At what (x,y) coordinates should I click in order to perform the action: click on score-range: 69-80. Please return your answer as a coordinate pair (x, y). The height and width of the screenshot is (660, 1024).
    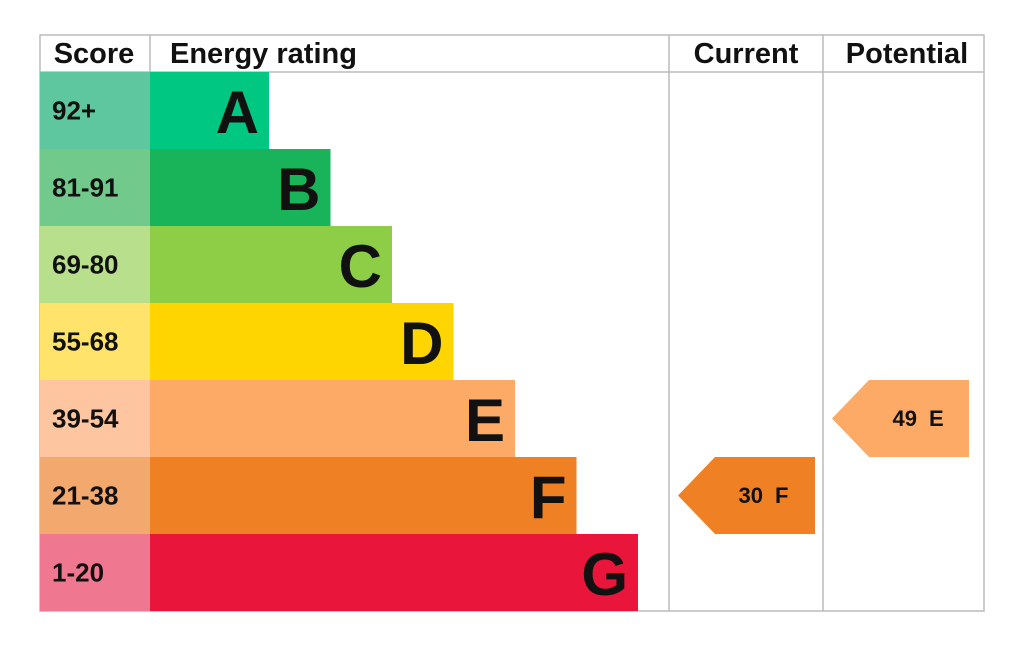
    Looking at the image, I should click on (85, 265).